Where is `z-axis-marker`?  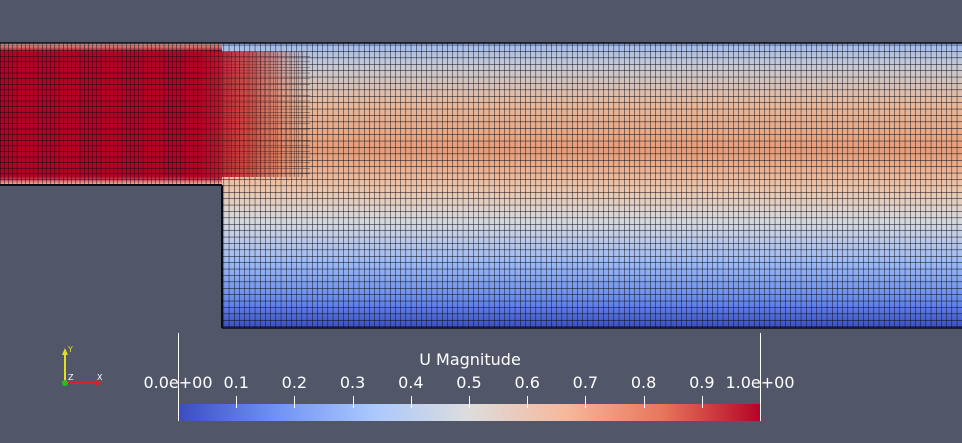
z-axis-marker is located at coordinates (65, 383).